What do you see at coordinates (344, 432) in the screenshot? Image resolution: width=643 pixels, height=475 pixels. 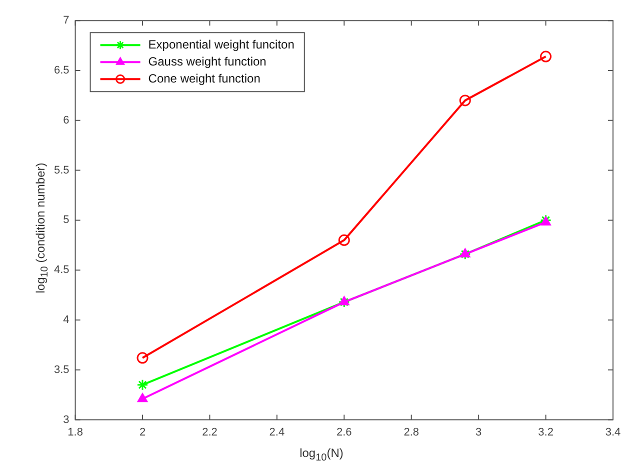 I see `x-tick-label: 2.6` at bounding box center [344, 432].